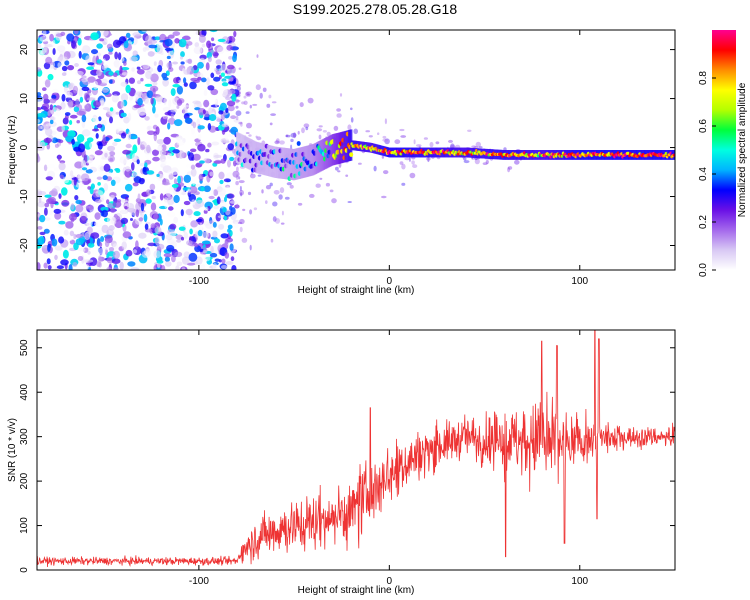  What do you see at coordinates (707, 174) in the screenshot?
I see `colorbar-ticks: 0.0 0.2 0.4 0.6 0.8` at bounding box center [707, 174].